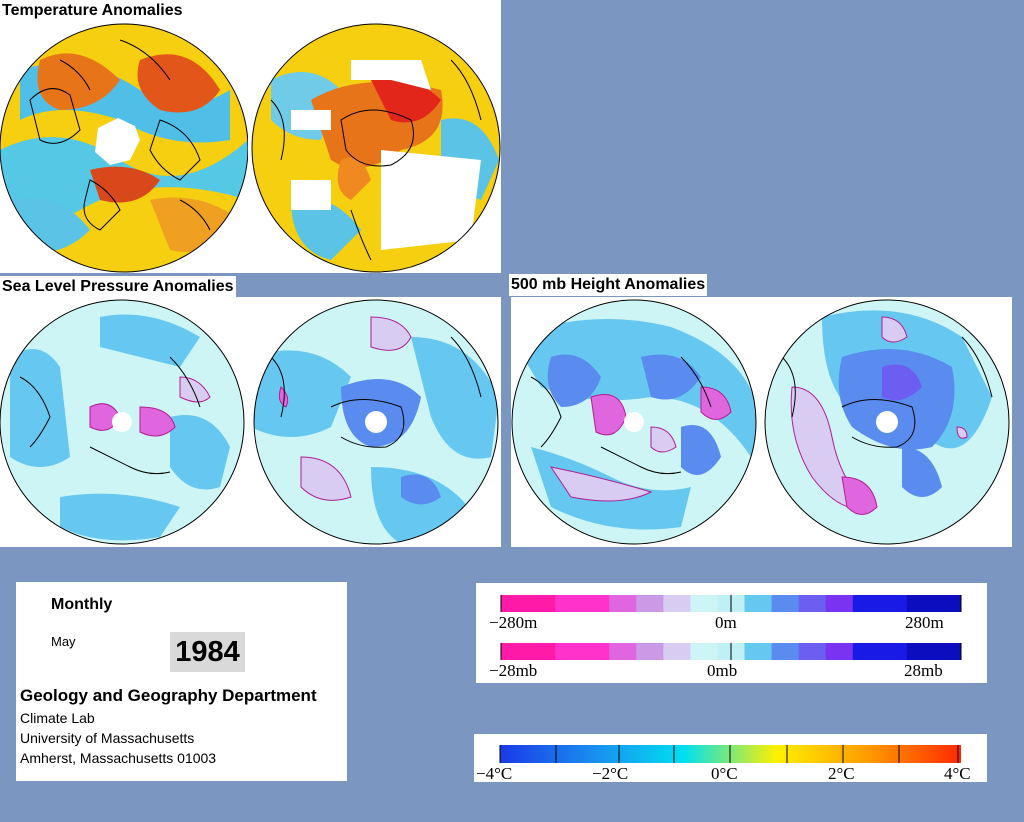  I want to click on height-pressure-legend: −280m 0m 280m −28mb 0mb 28mb, so click(731, 633).